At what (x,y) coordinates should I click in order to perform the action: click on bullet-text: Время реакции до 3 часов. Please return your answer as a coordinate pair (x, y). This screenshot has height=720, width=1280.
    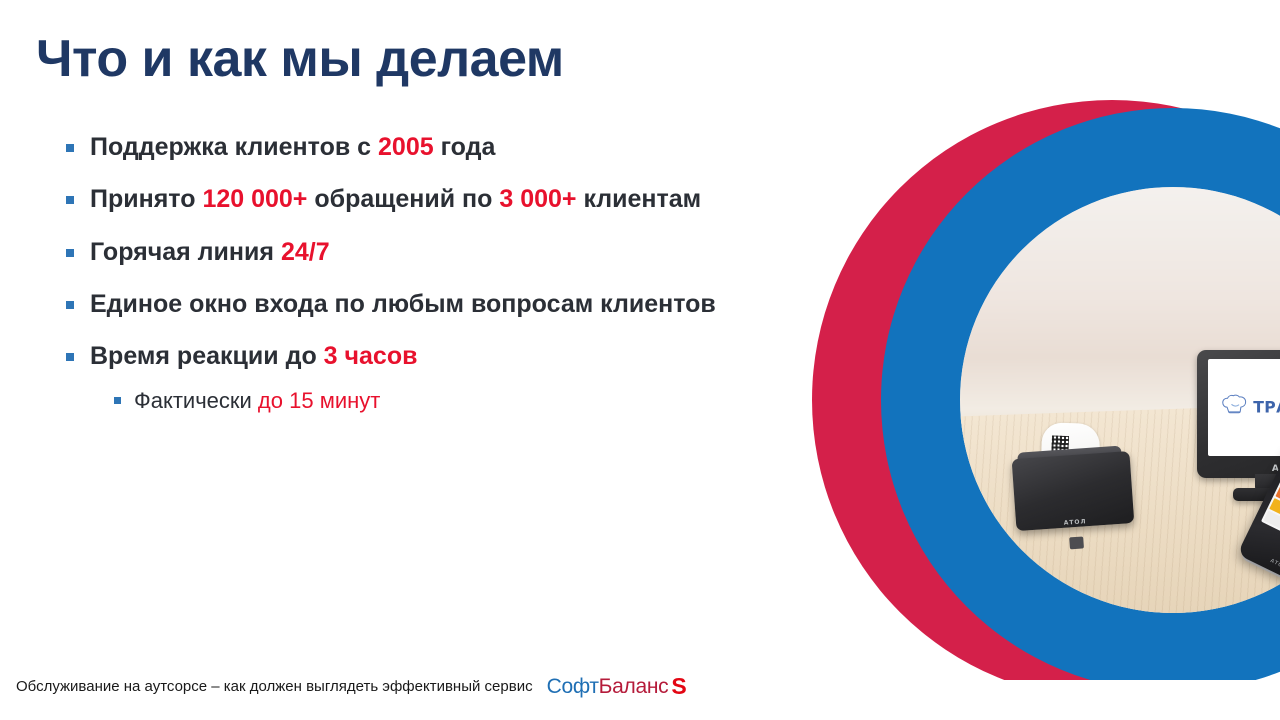
    Looking at the image, I should click on (253, 356).